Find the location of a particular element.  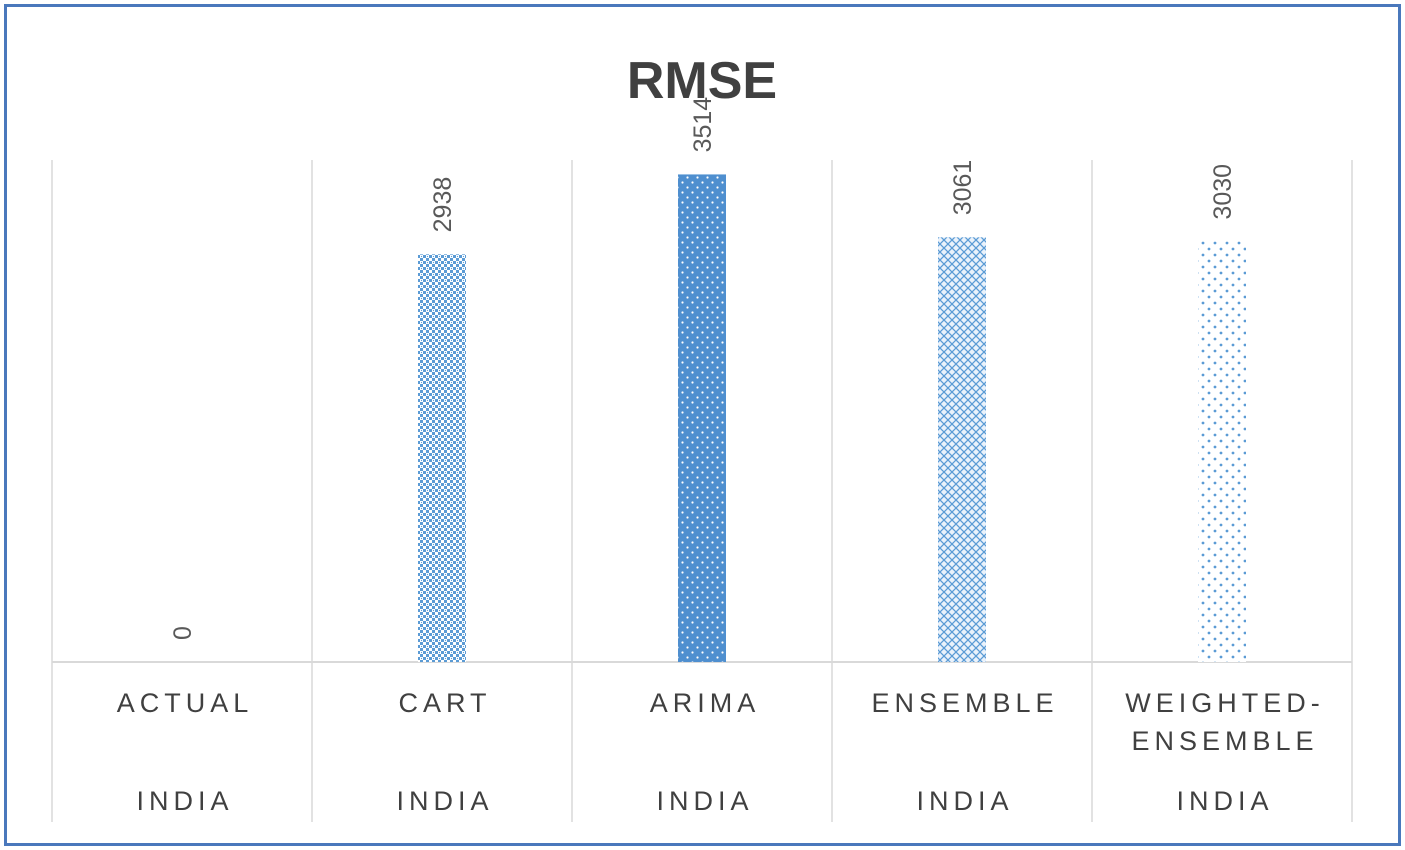

category-label-0-0: ACTUAL is located at coordinates (185, 703).